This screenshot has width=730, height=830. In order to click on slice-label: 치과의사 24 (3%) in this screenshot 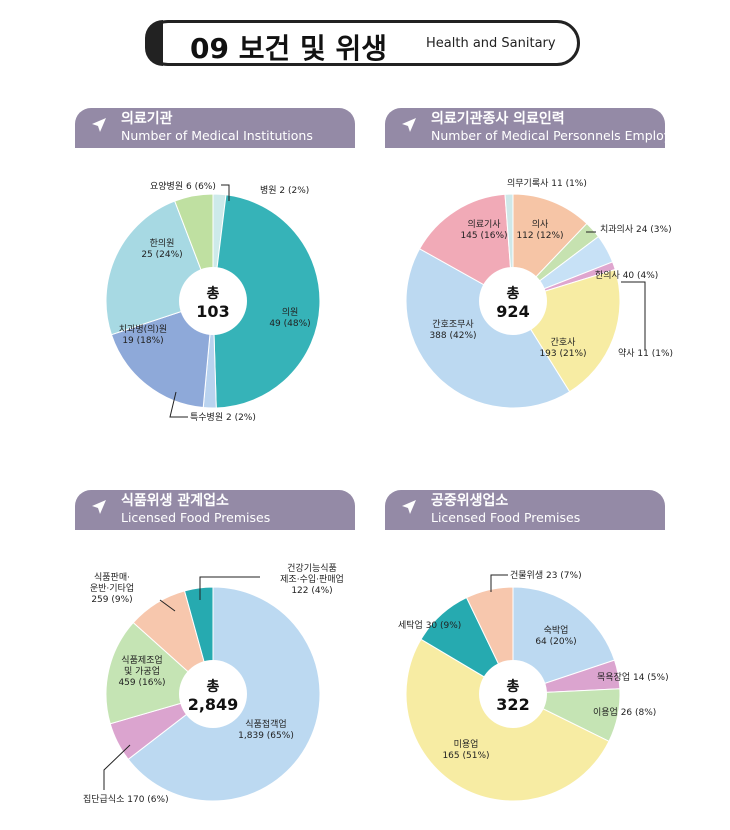, I will do `click(636, 229)`.